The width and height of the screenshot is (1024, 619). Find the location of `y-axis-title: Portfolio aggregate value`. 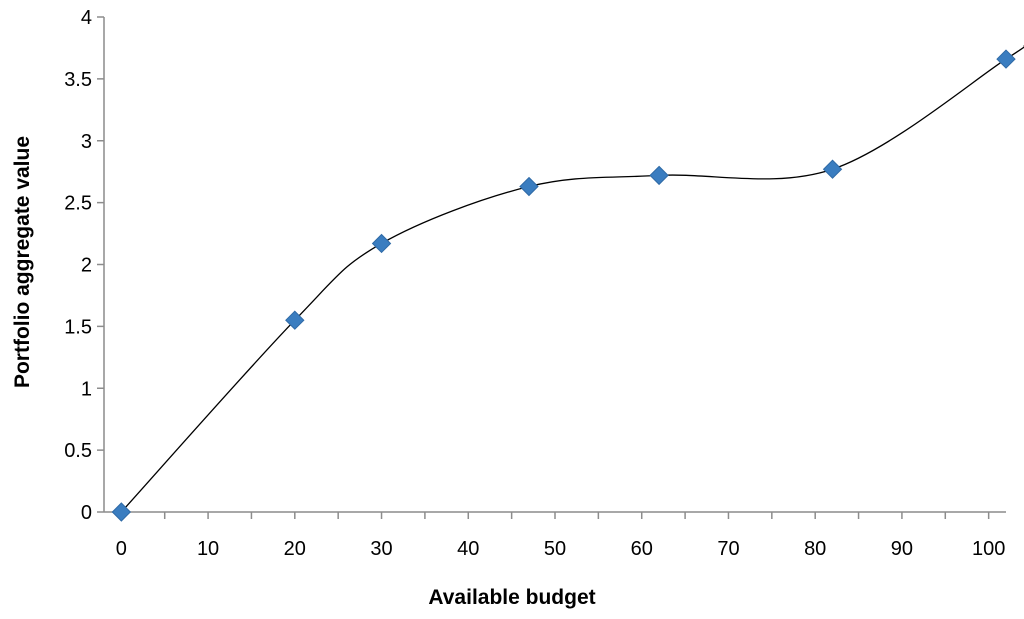

y-axis-title: Portfolio aggregate value is located at coordinates (22, 262).